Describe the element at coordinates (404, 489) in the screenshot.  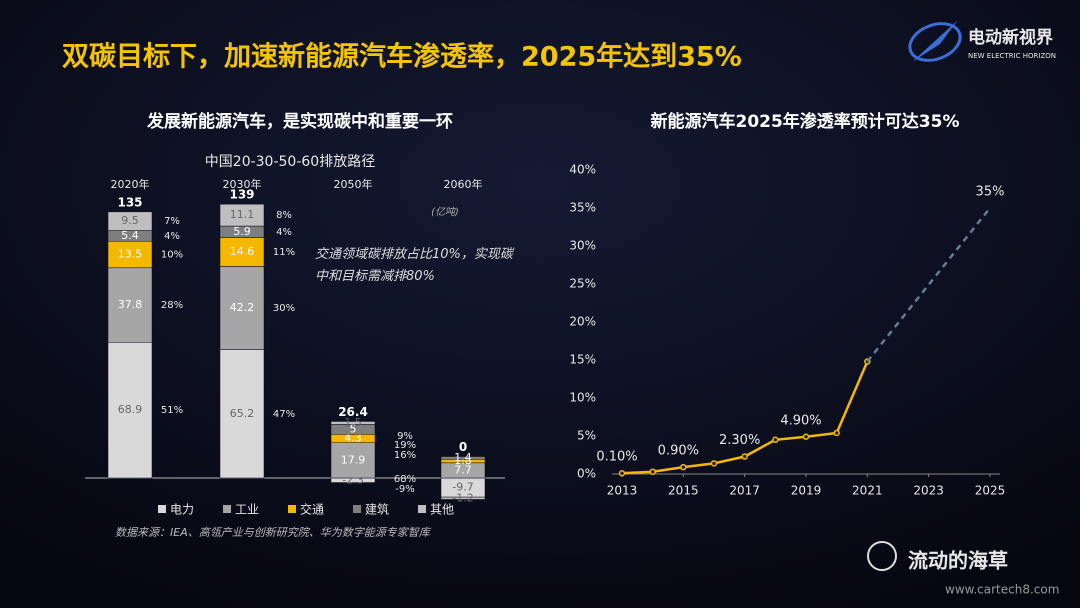
I see `share-label: -9%` at that location.